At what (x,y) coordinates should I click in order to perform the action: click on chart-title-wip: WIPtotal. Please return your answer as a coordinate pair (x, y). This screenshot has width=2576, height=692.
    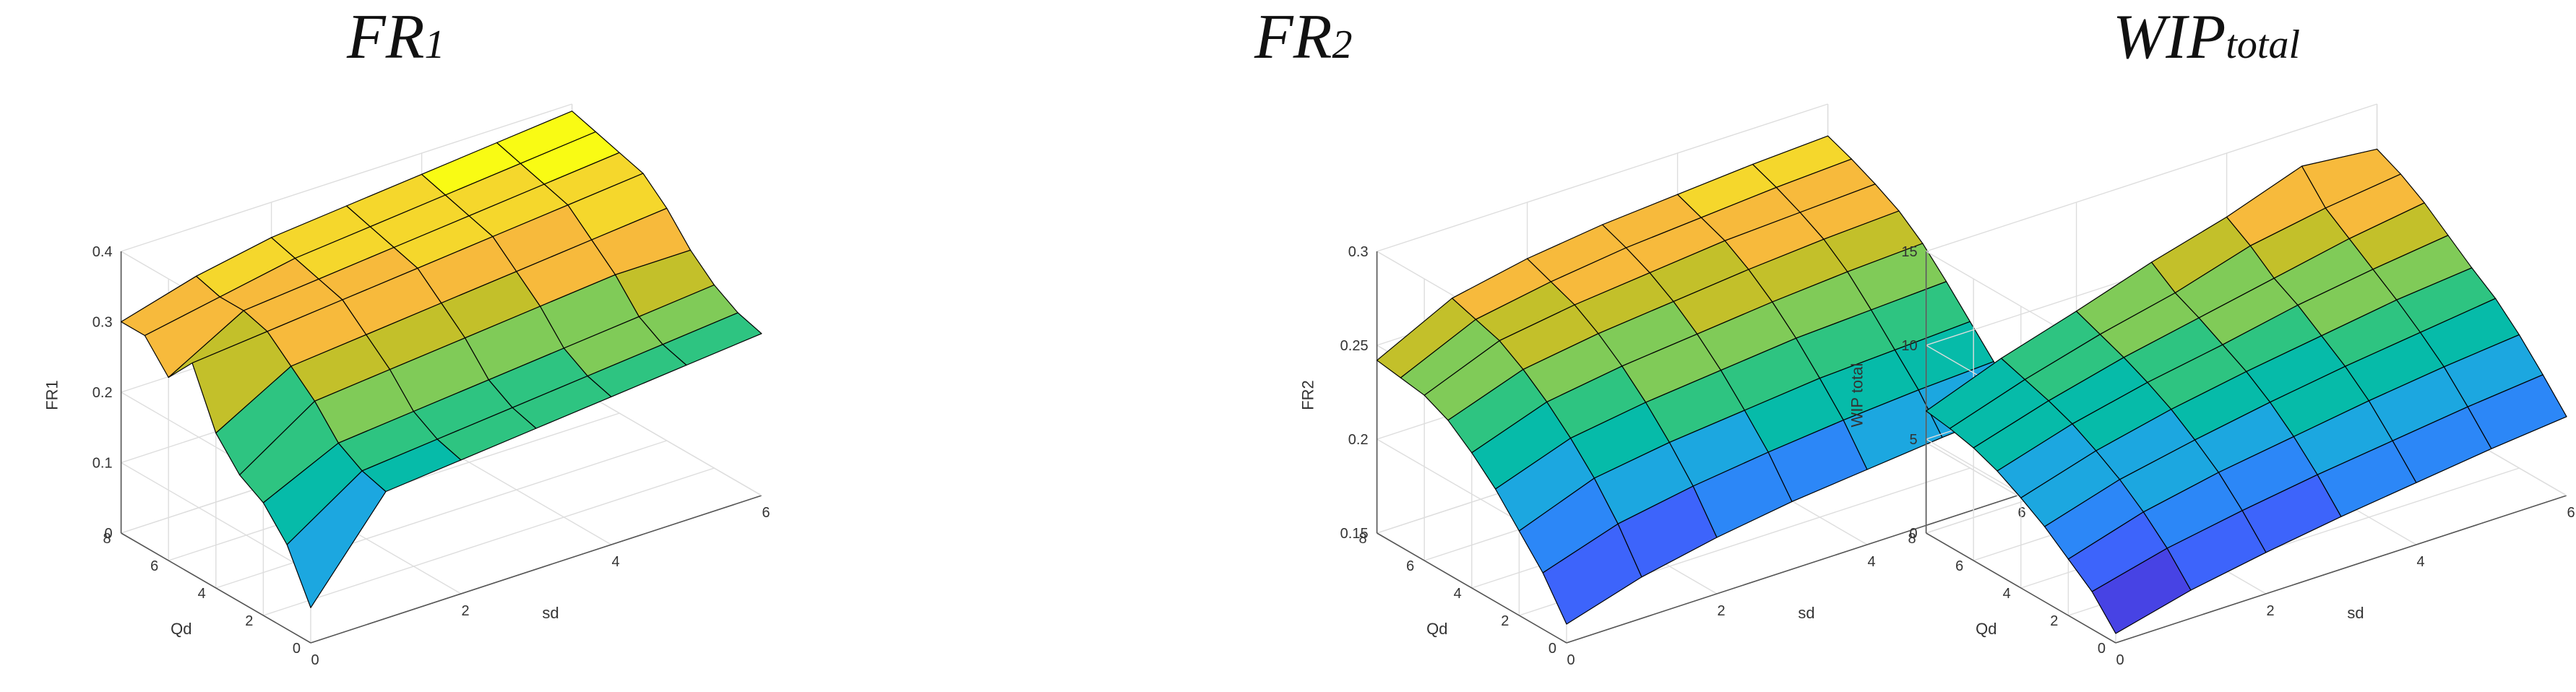
    Looking at the image, I should click on (2206, 37).